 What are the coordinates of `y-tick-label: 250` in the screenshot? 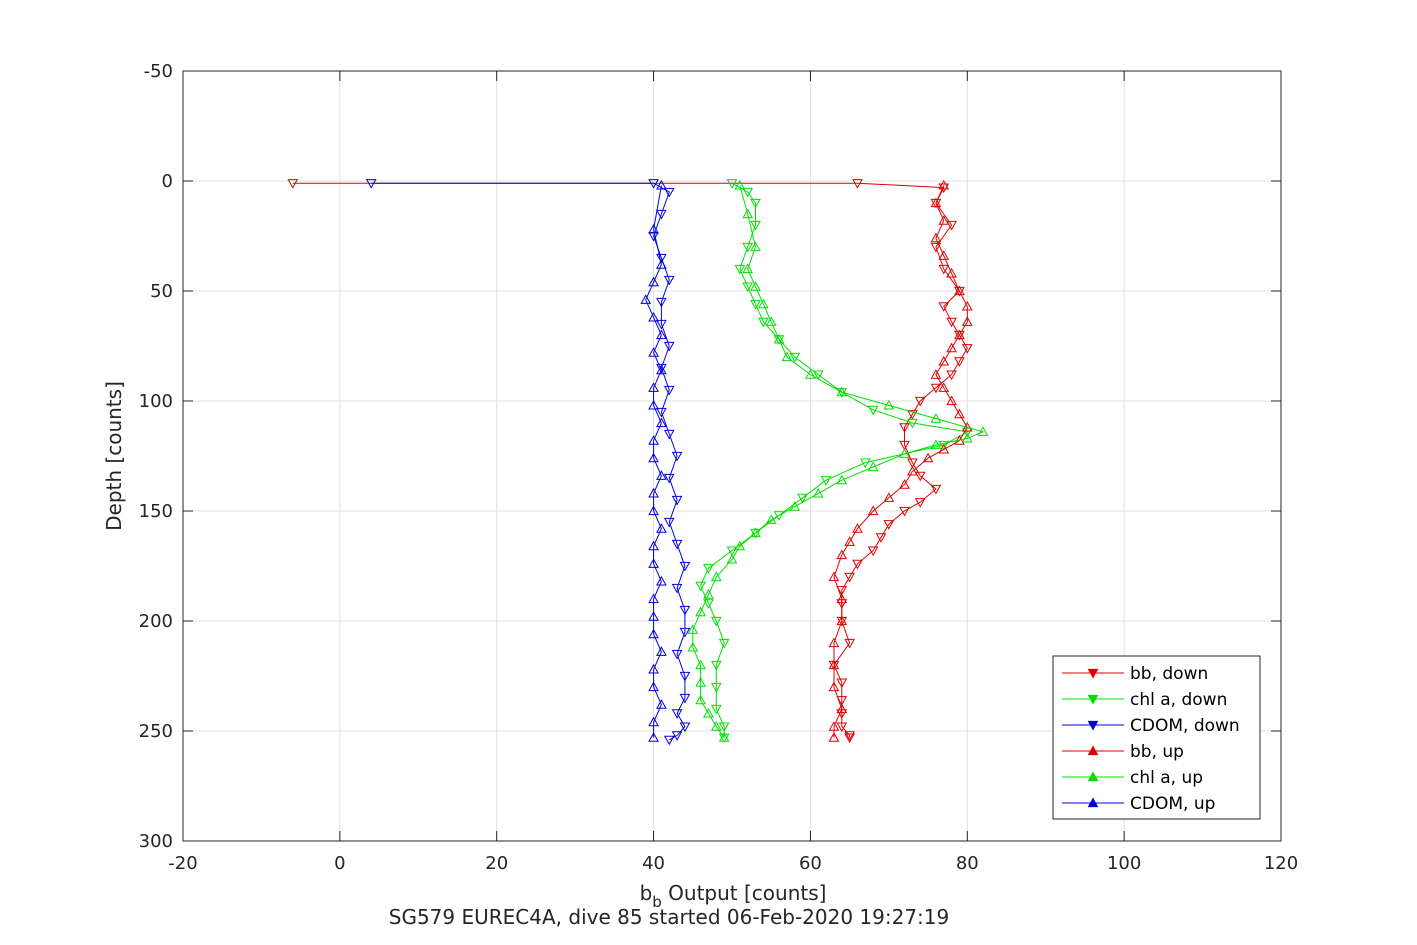 It's located at (156, 731).